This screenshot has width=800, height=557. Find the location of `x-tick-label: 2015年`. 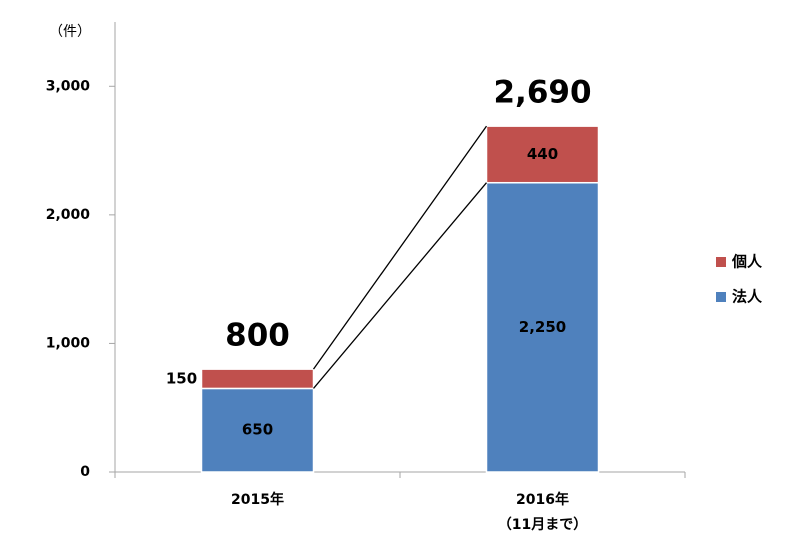

x-tick-label: 2015年 is located at coordinates (257, 499).